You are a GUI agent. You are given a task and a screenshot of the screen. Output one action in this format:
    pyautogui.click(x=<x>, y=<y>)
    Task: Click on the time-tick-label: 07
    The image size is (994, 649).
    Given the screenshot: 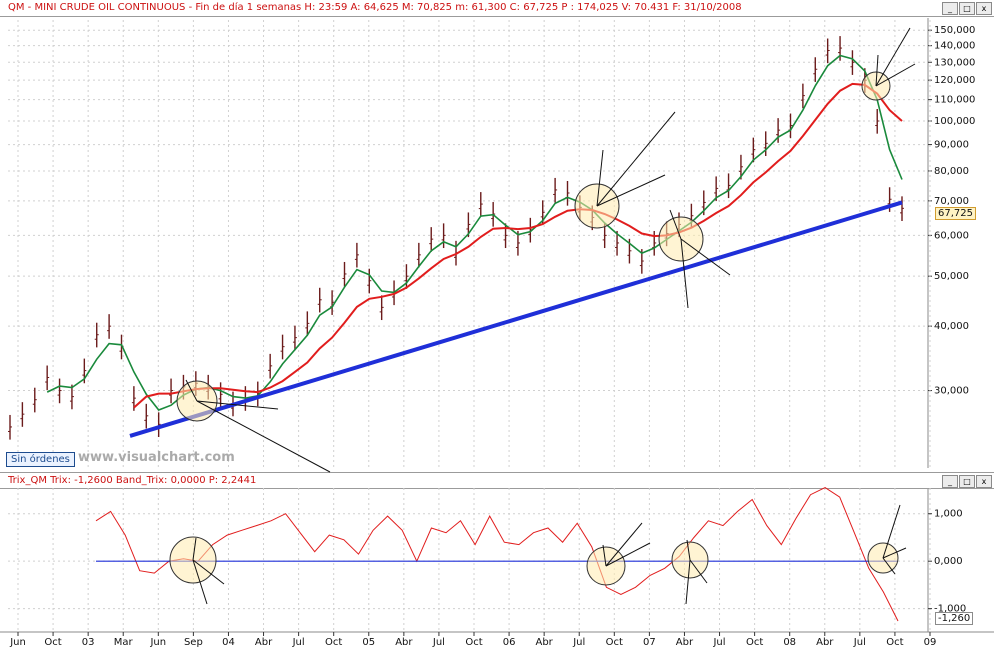 What is the action you would take?
    pyautogui.click(x=649, y=642)
    